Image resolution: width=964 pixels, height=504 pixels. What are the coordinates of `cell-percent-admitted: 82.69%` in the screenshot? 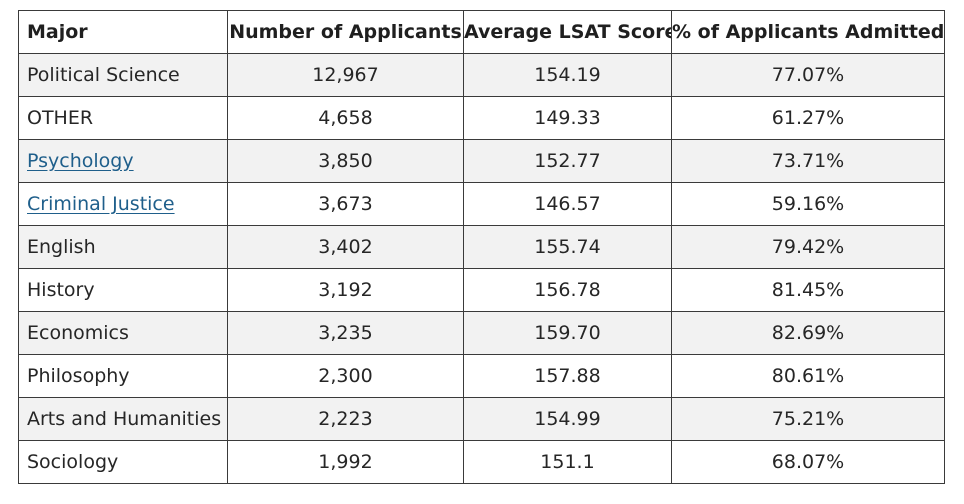 It's located at (808, 333).